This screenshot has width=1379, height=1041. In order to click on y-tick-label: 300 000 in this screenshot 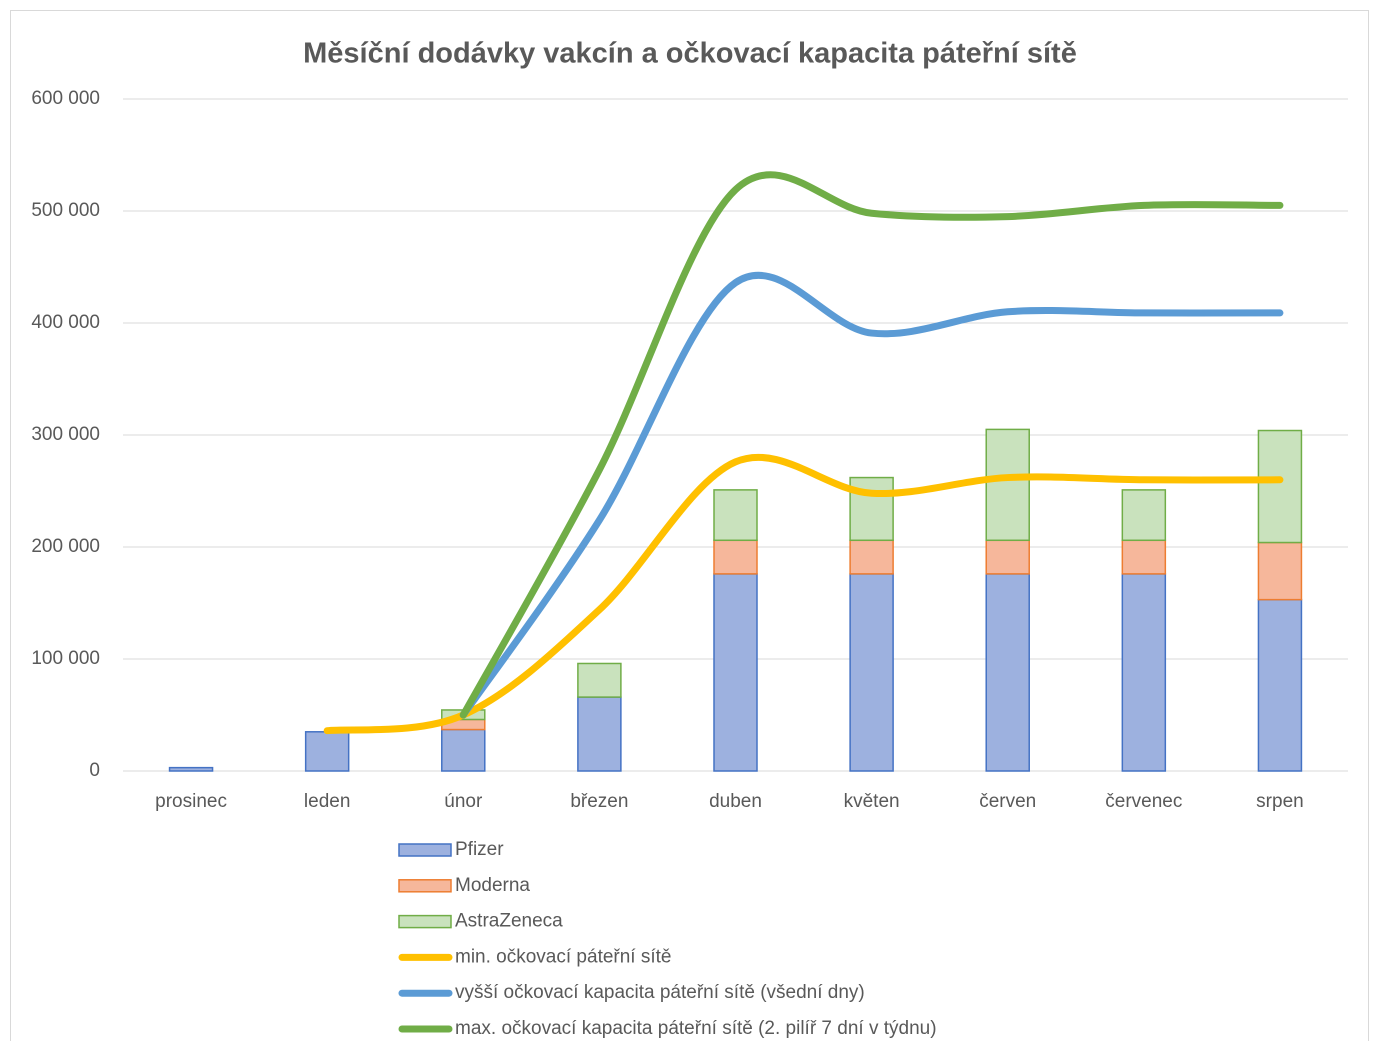, I will do `click(65, 434)`.